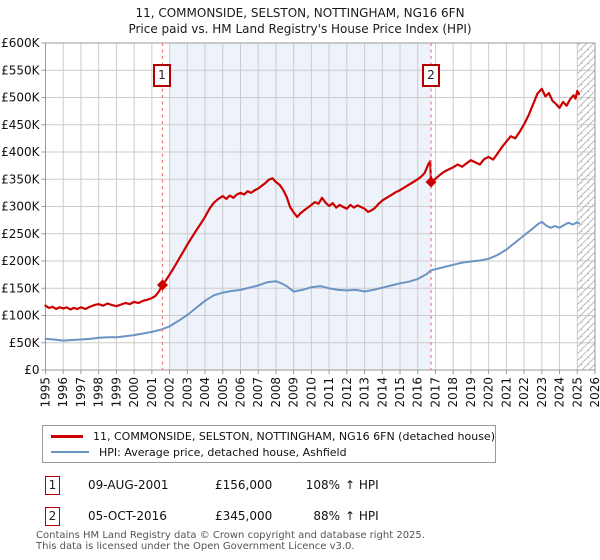  Describe the element at coordinates (21, 288) in the screenshot. I see `y-tick-label: £150K` at that location.